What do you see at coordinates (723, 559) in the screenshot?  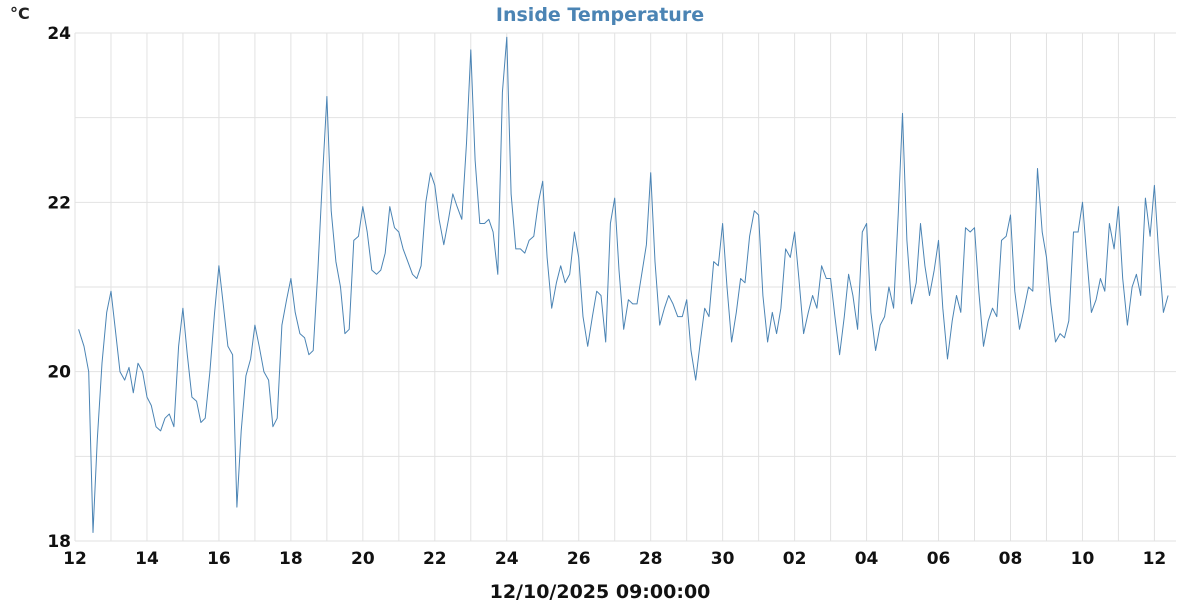 I see `x-tick-label: 30` at bounding box center [723, 559].